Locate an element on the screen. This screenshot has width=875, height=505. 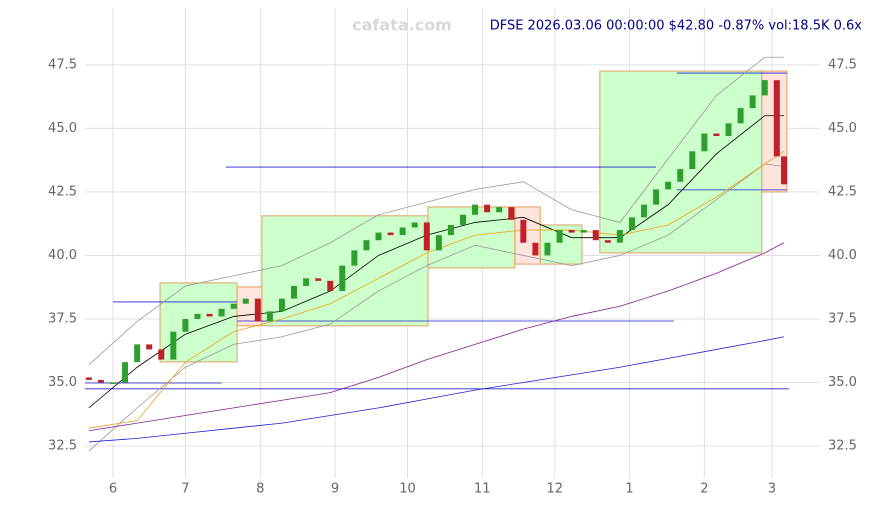
x-tick-label: 1 is located at coordinates (629, 489).